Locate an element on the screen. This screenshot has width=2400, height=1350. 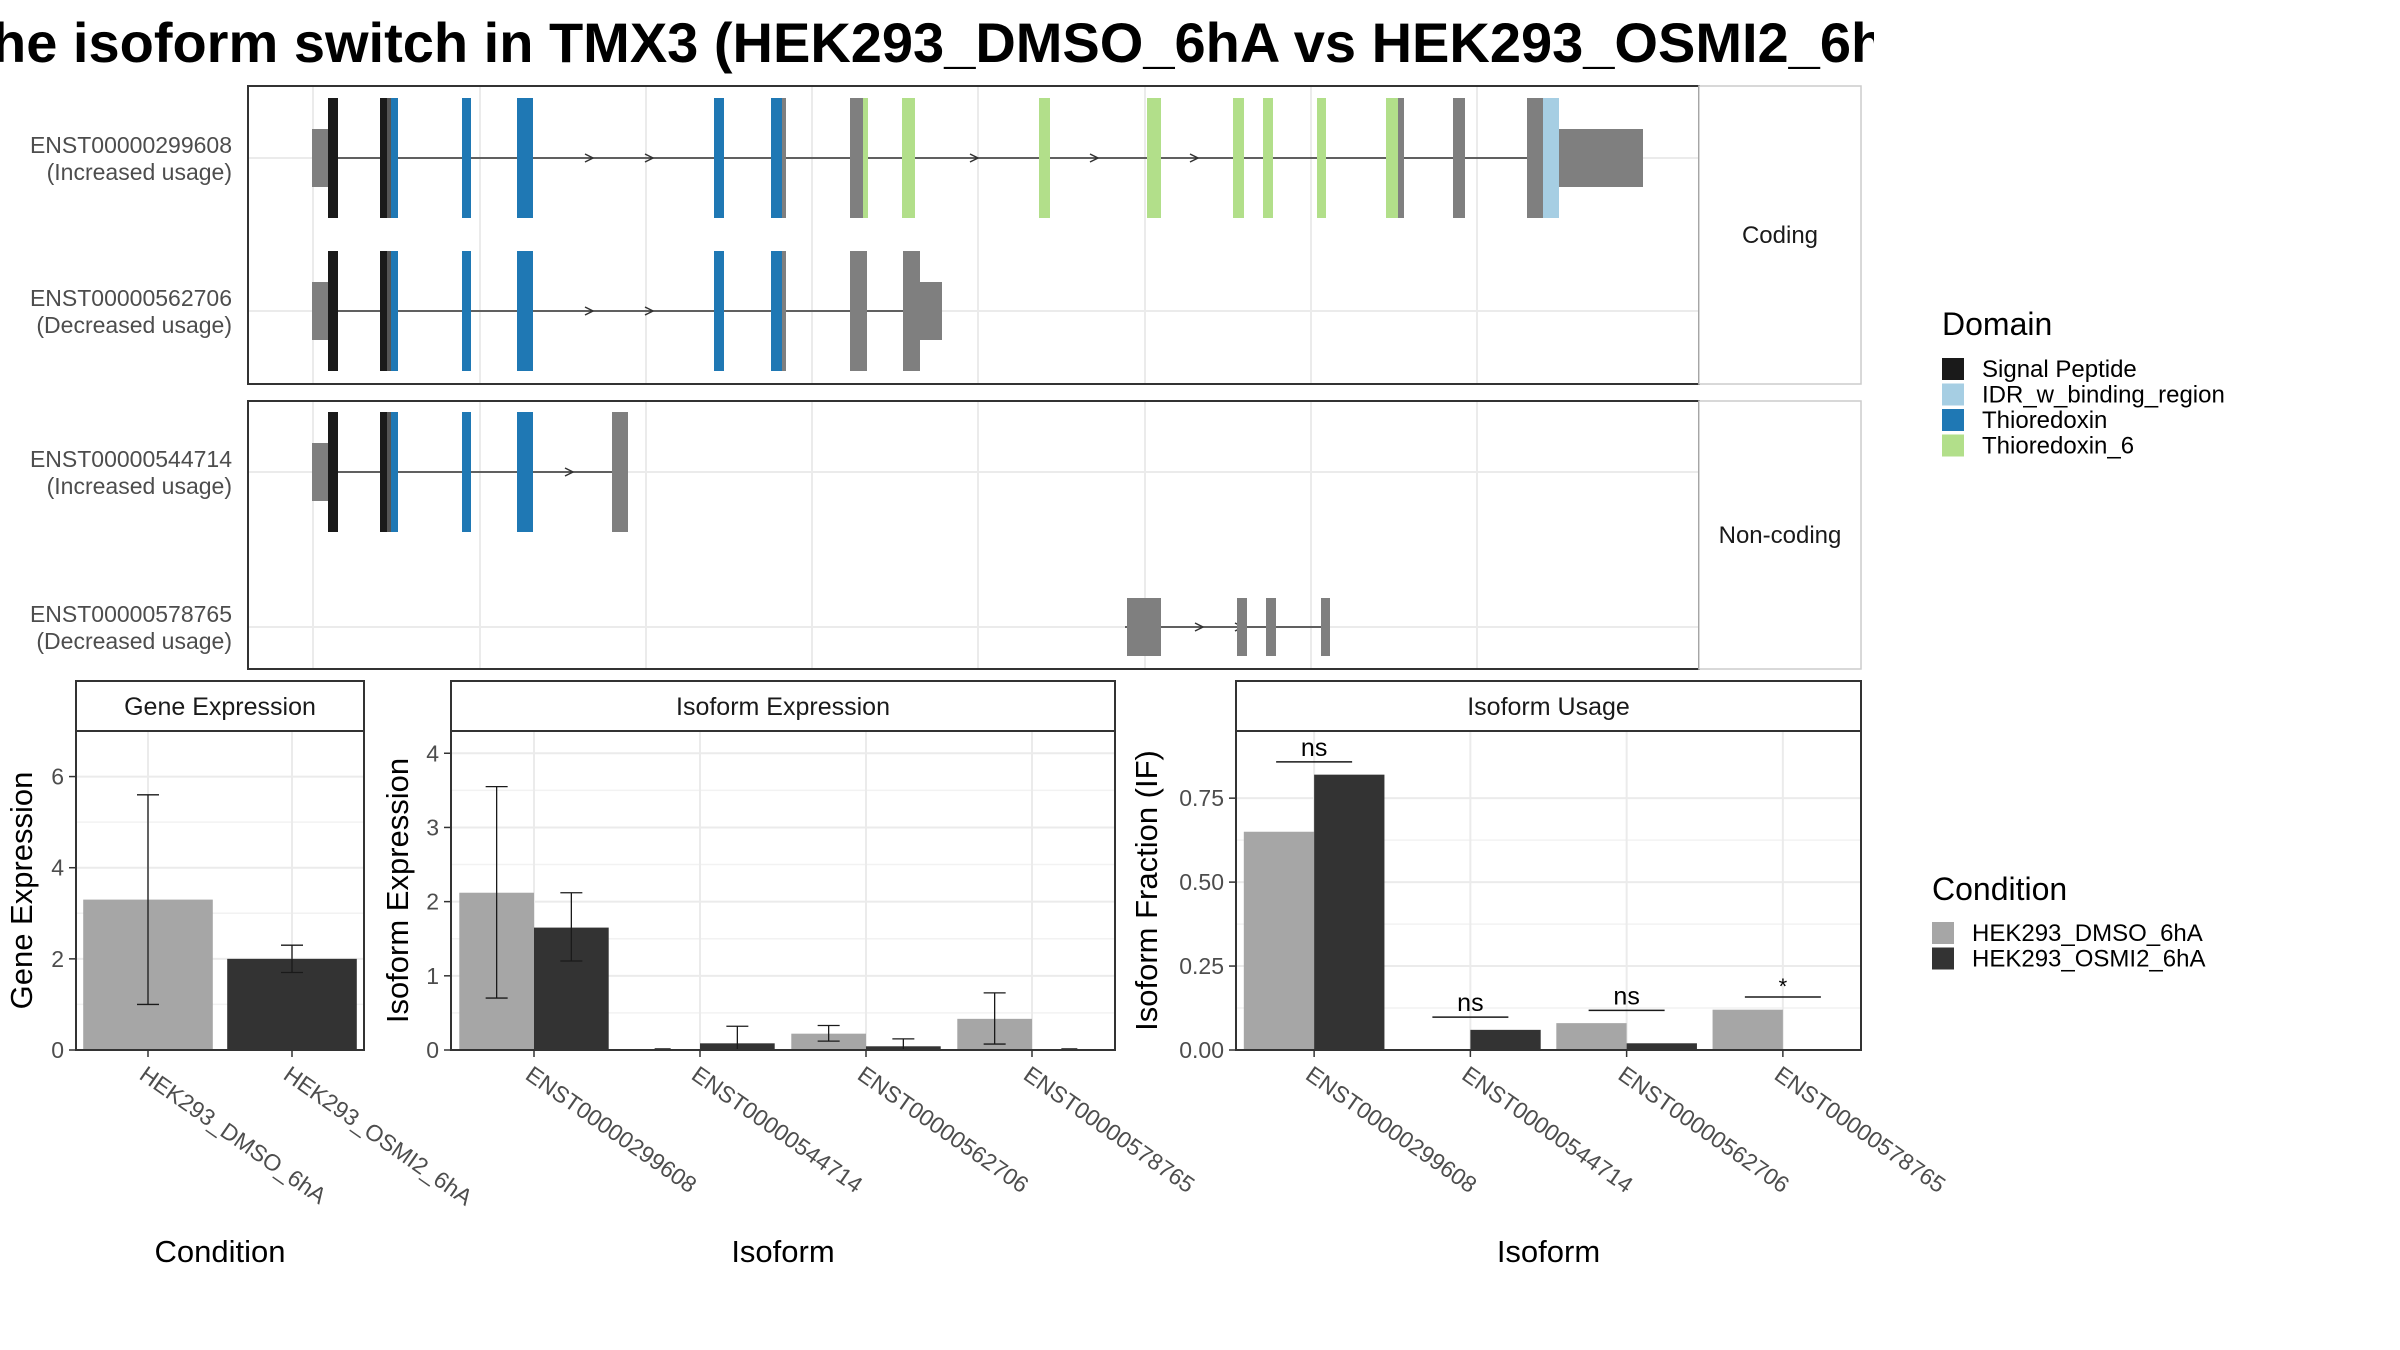
y-tick-label: 0 is located at coordinates (57, 1050).